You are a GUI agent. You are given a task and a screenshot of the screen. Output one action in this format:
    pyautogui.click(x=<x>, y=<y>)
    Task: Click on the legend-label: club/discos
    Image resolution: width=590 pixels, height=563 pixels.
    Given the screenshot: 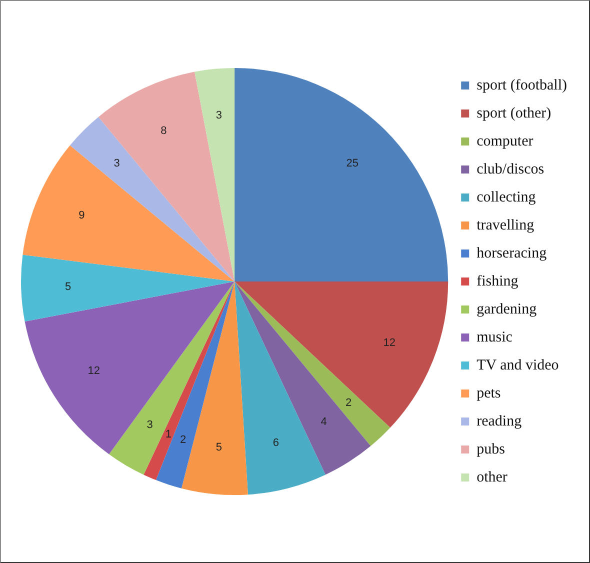 What is the action you would take?
    pyautogui.click(x=510, y=169)
    